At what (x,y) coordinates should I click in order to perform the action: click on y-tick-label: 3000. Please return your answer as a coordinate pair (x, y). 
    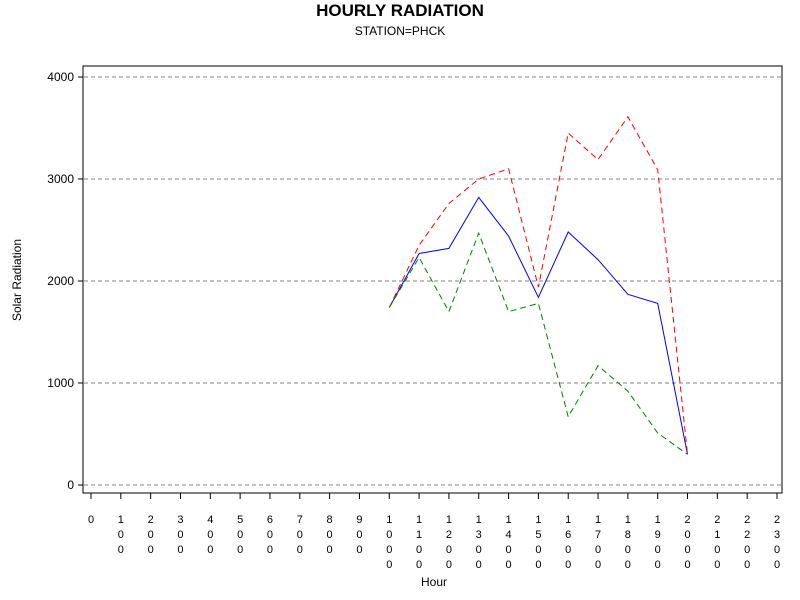
    Looking at the image, I should click on (60, 179).